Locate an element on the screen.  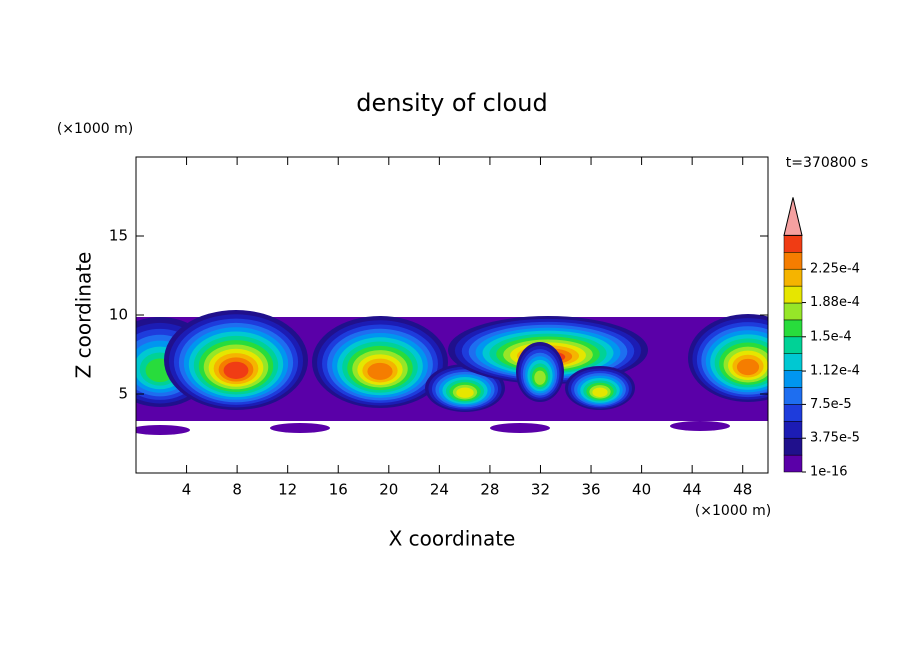
x-tick-label: 12 is located at coordinates (287, 490).